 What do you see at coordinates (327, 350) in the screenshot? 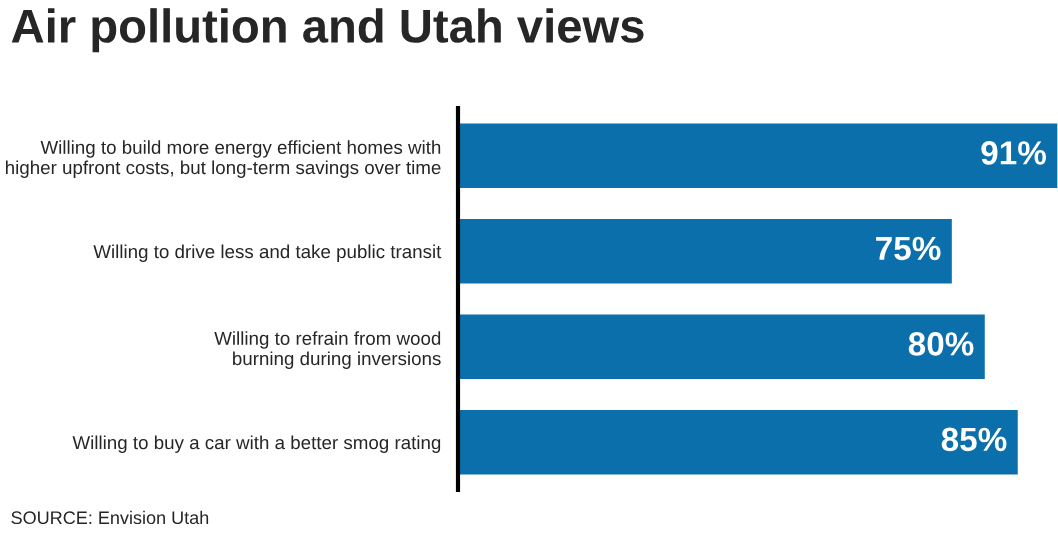
I see `y-tick-label: Willing to refrain from wood burning during inversions` at bounding box center [327, 350].